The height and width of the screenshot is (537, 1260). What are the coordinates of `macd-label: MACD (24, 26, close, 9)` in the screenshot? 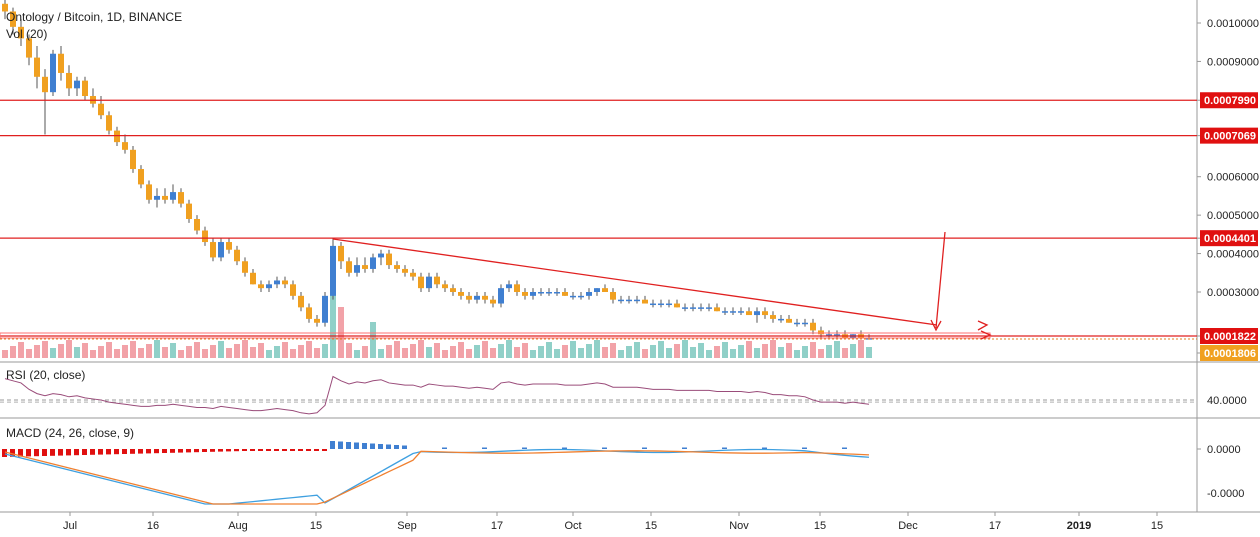 It's located at (70, 433).